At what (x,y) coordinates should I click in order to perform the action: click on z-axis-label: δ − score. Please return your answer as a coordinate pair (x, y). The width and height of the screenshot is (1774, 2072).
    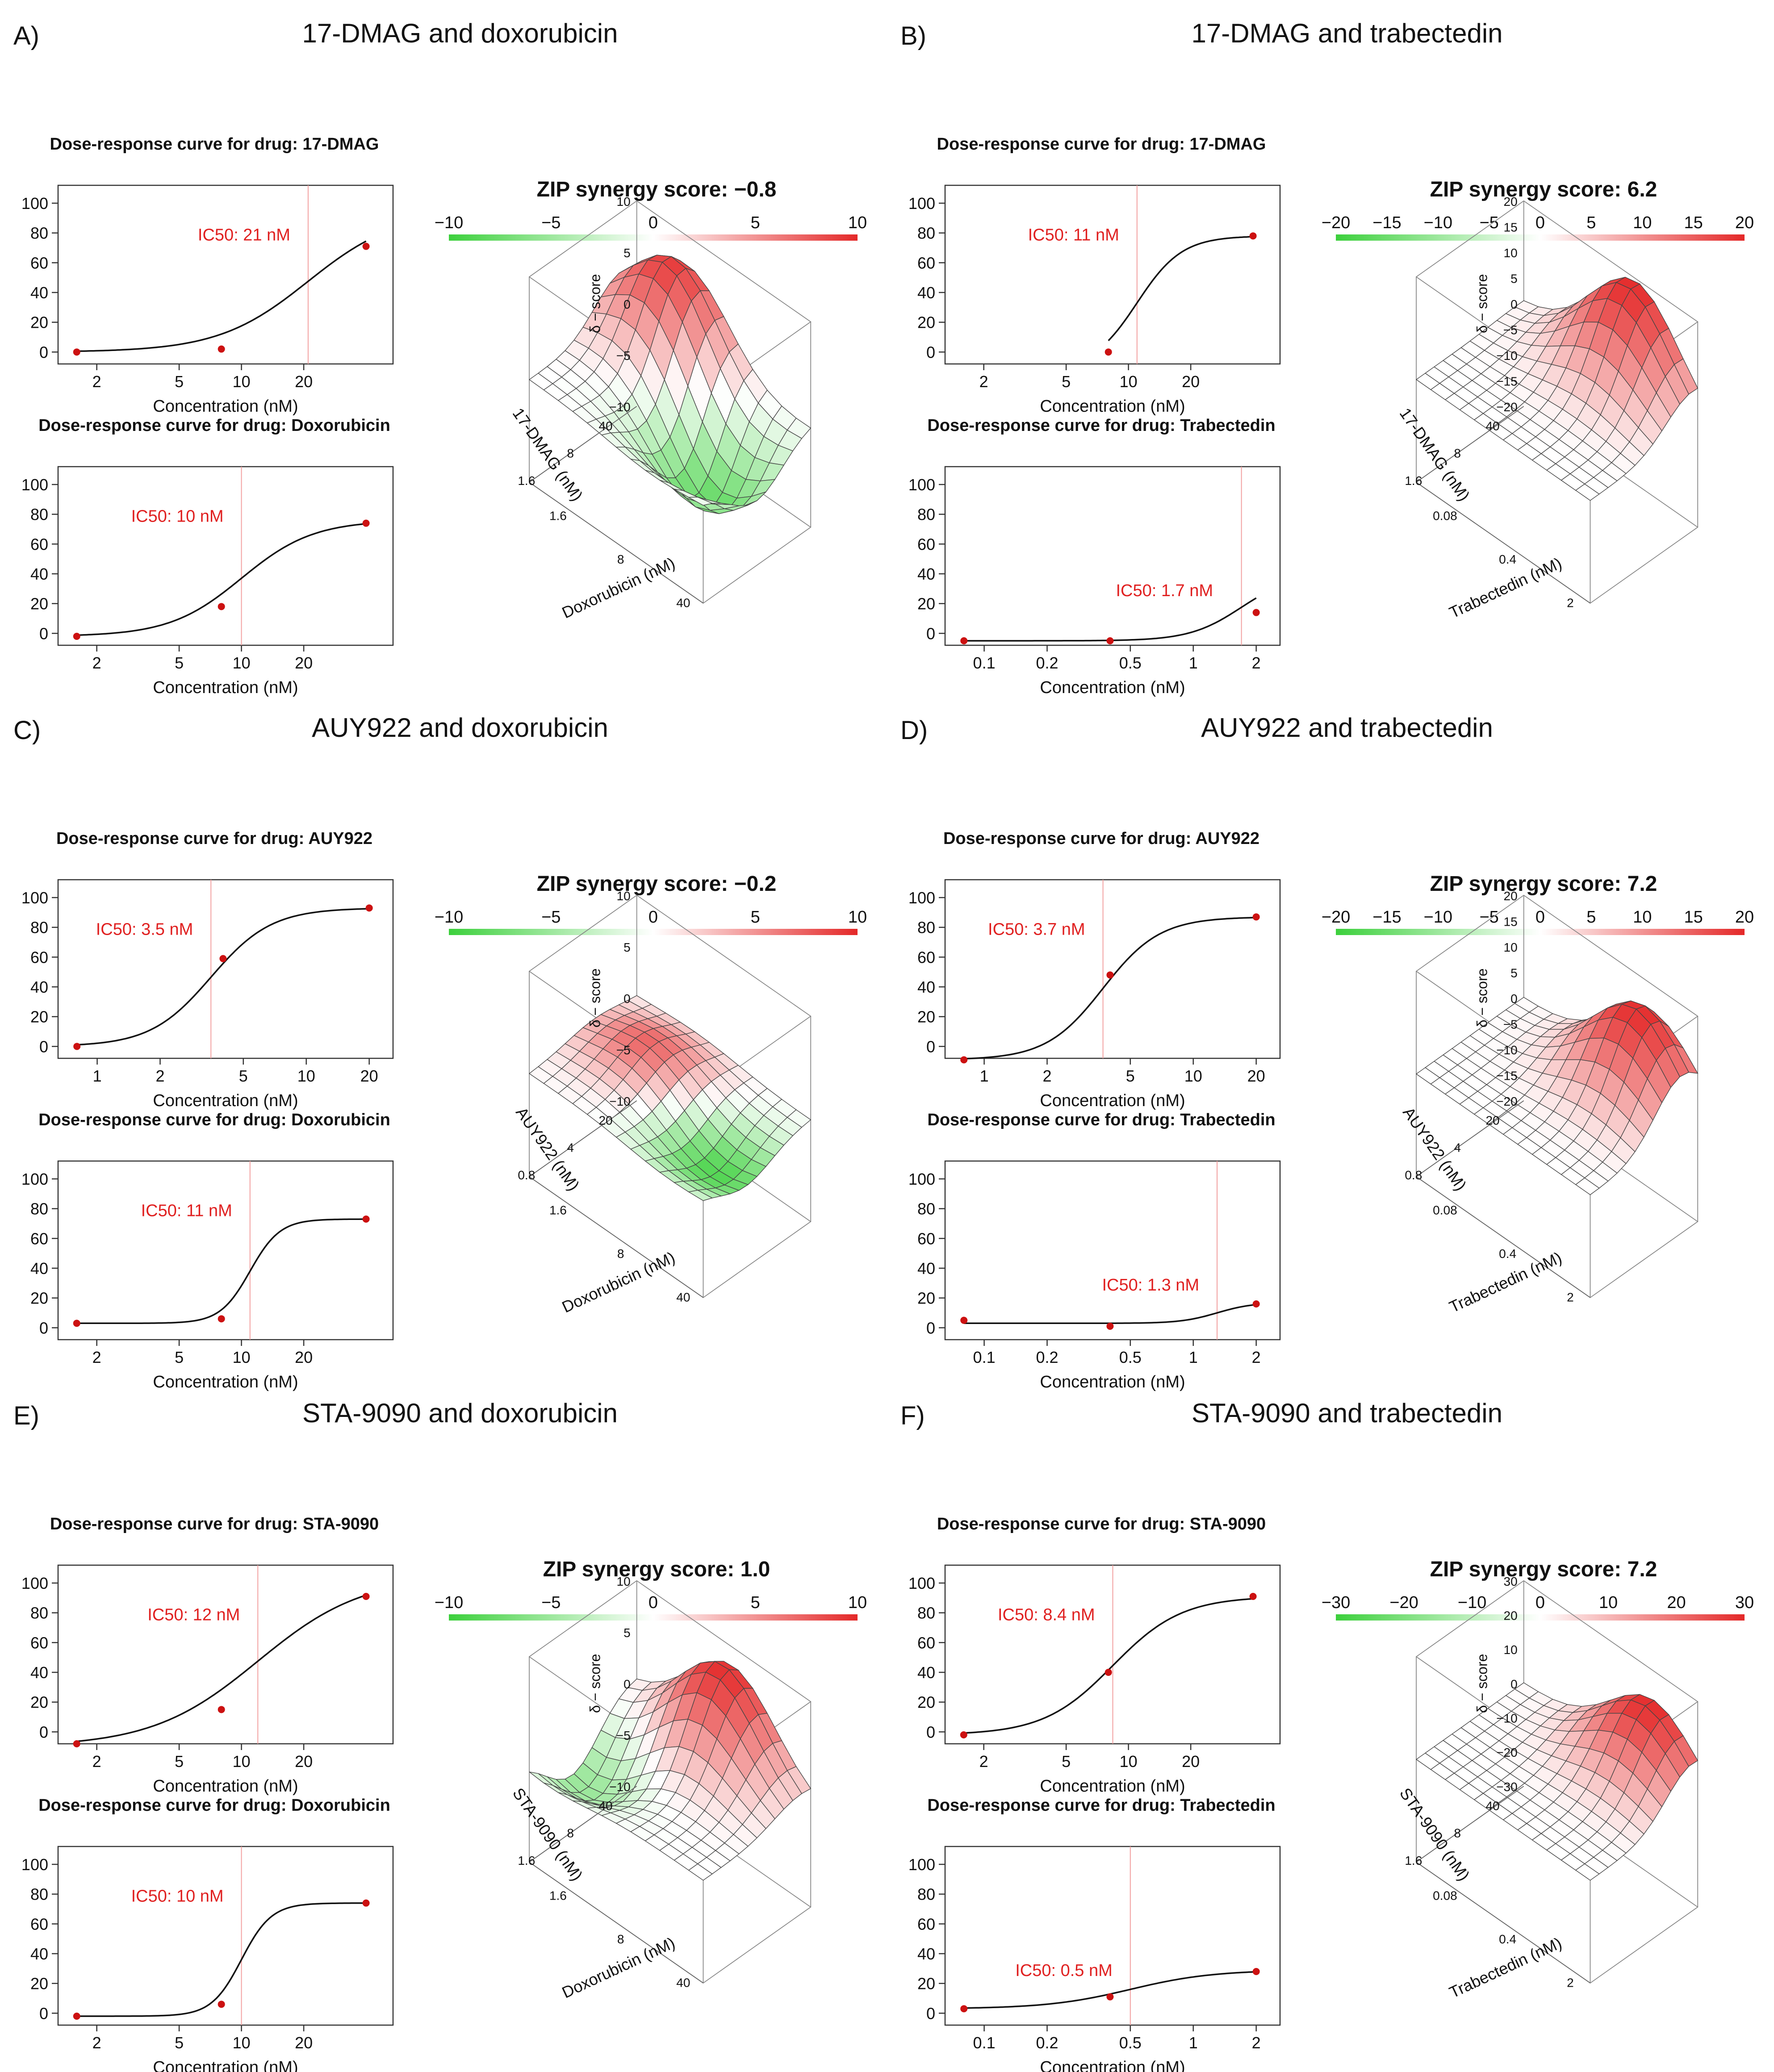
    Looking at the image, I should click on (595, 1683).